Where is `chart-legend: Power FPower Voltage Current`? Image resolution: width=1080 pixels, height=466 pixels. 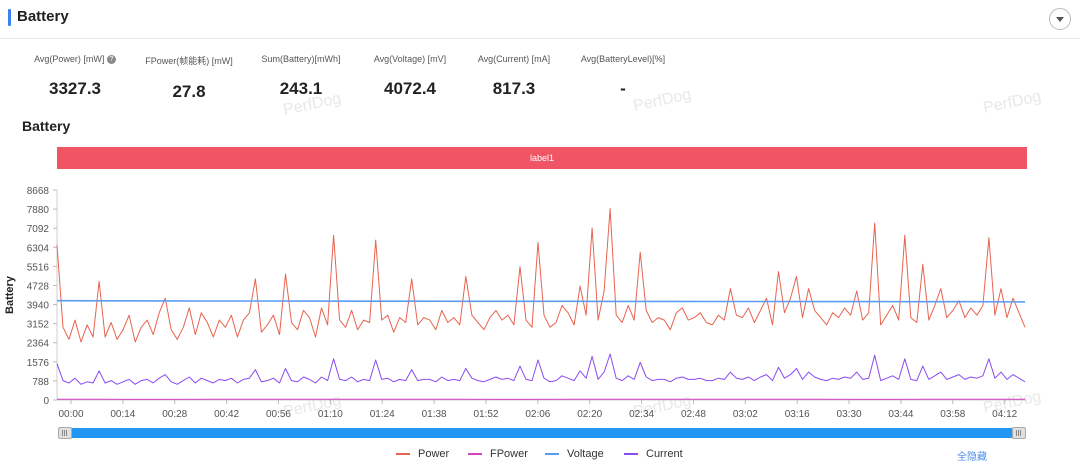
chart-legend: Power FPower Voltage Current is located at coordinates (540, 455).